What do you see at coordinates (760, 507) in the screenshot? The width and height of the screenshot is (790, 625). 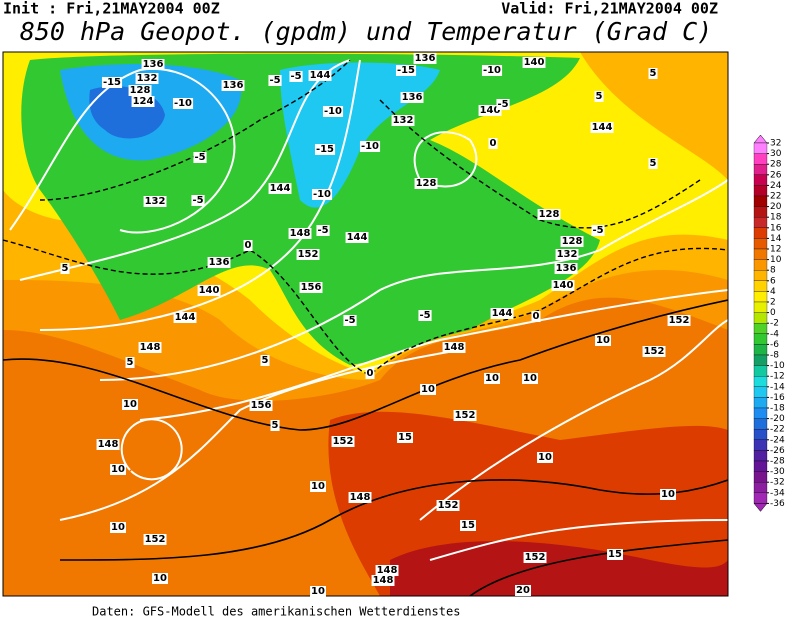 I see `colorbar-bottom-arrow` at bounding box center [760, 507].